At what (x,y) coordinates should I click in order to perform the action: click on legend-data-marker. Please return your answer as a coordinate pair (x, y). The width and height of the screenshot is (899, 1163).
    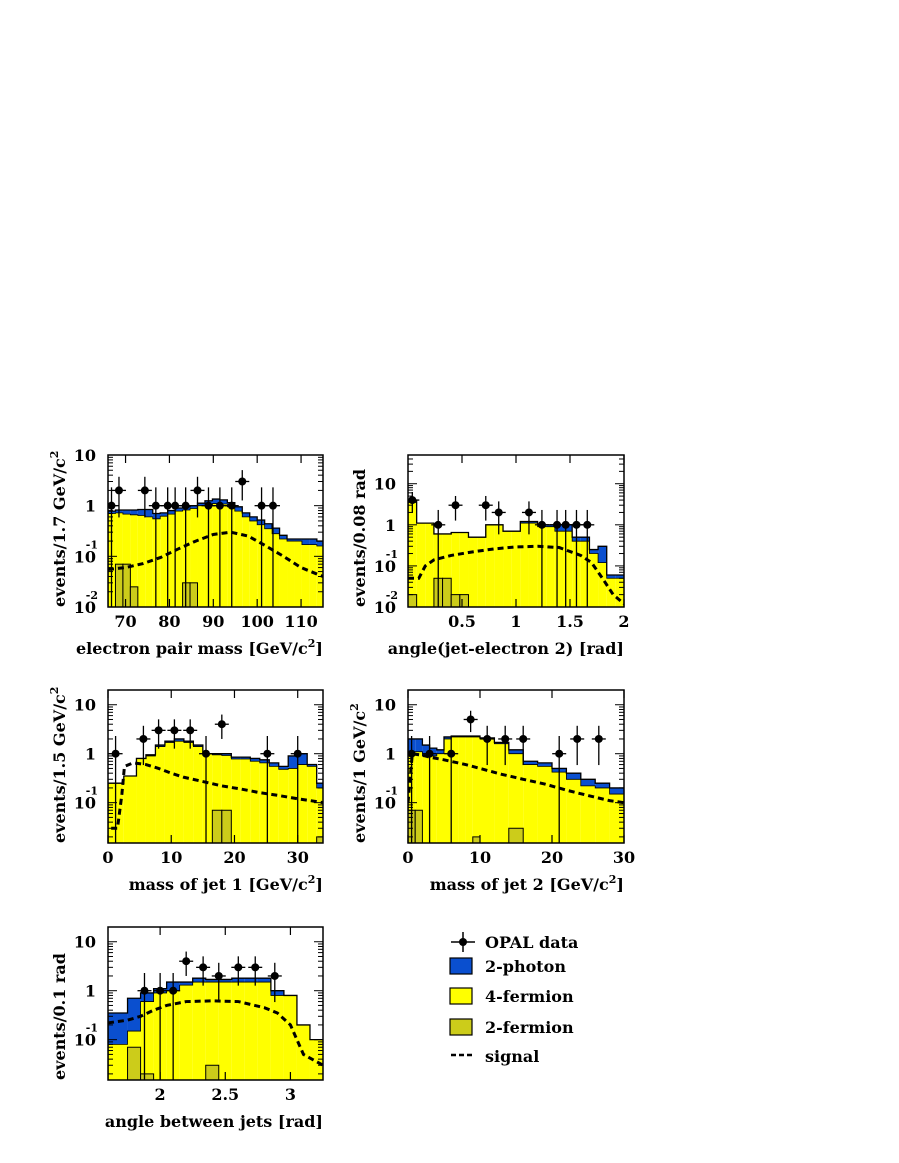
    Looking at the image, I should click on (463, 942).